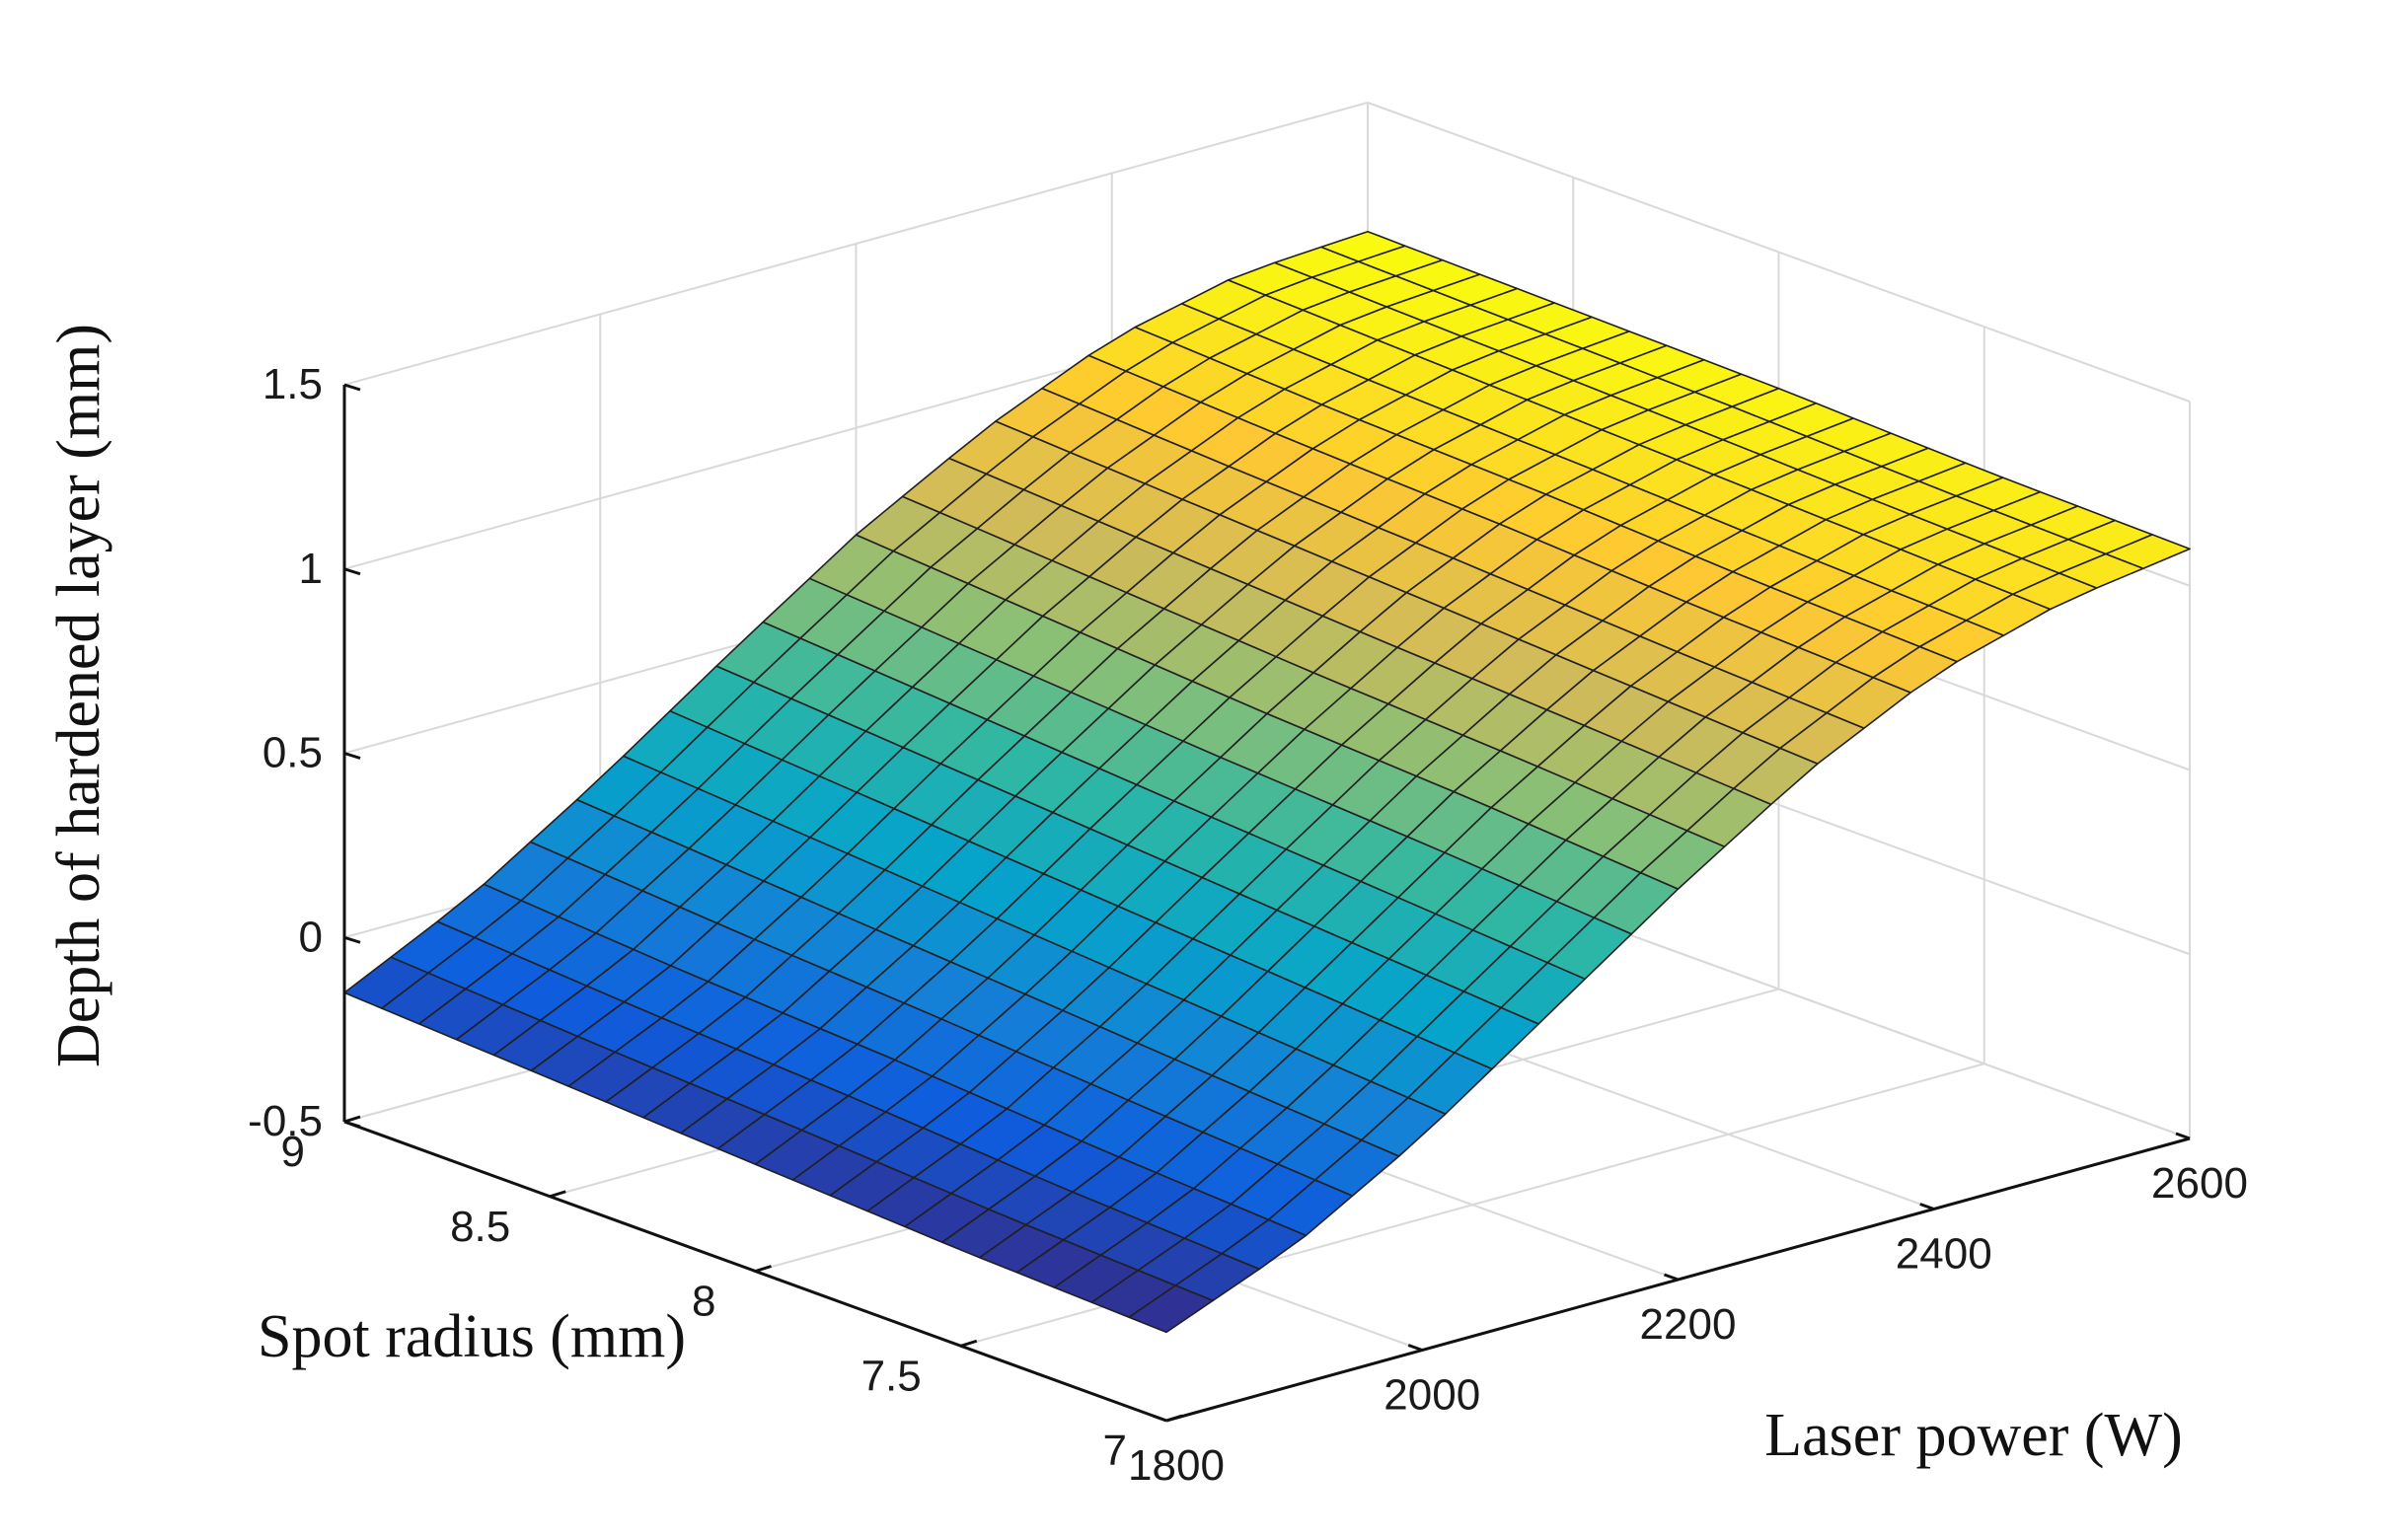 The width and height of the screenshot is (2394, 1540). What do you see at coordinates (480, 1227) in the screenshot?
I see `y-tick-label: 8.5` at bounding box center [480, 1227].